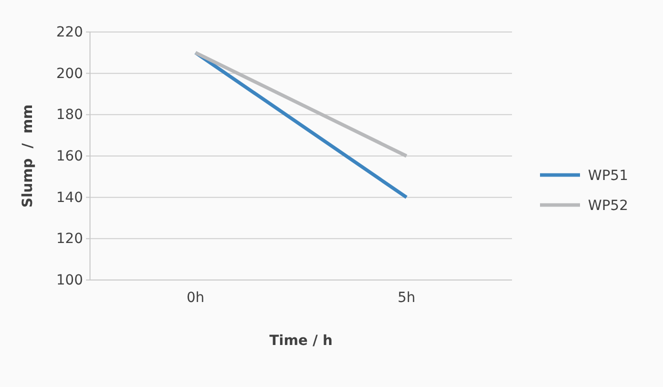  I want to click on legend-label: WP52, so click(608, 206).